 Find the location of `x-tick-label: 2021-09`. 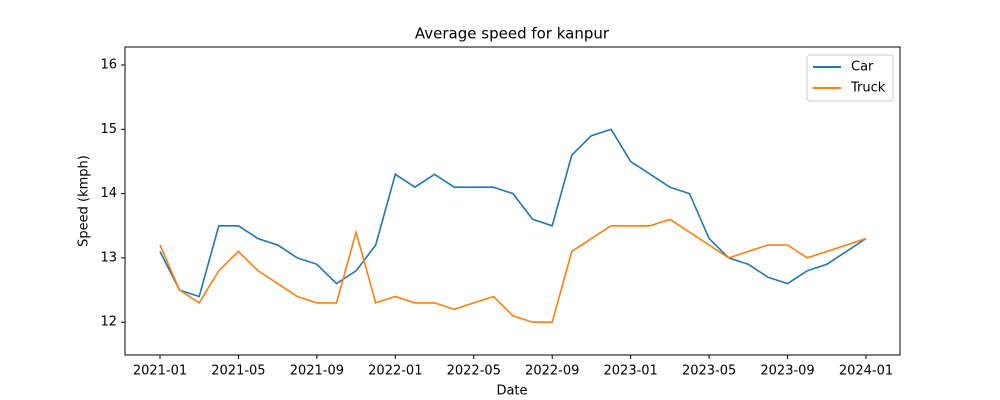

x-tick-label: 2021-09 is located at coordinates (317, 371).